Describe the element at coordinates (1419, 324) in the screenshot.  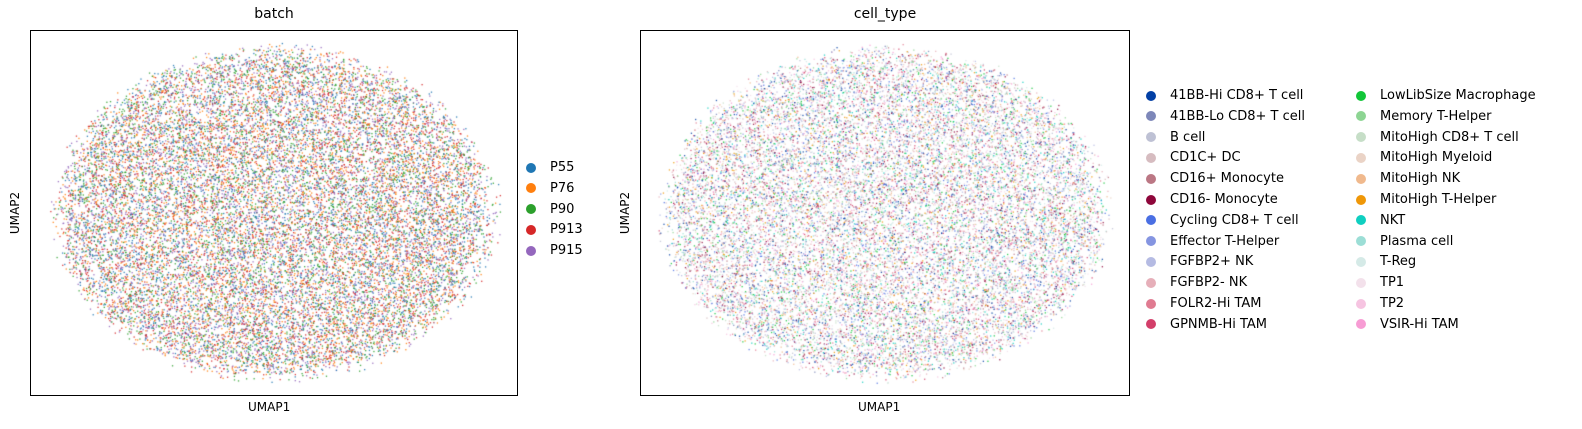
I see `legend-label: VSIR-Hi TAM` at that location.